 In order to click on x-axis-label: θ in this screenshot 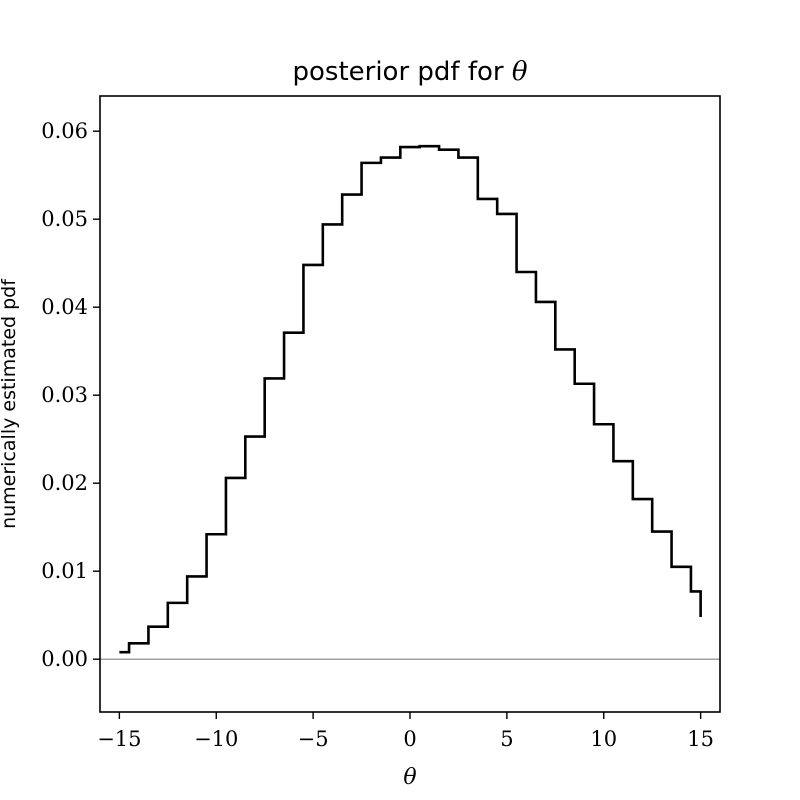, I will do `click(409, 777)`.